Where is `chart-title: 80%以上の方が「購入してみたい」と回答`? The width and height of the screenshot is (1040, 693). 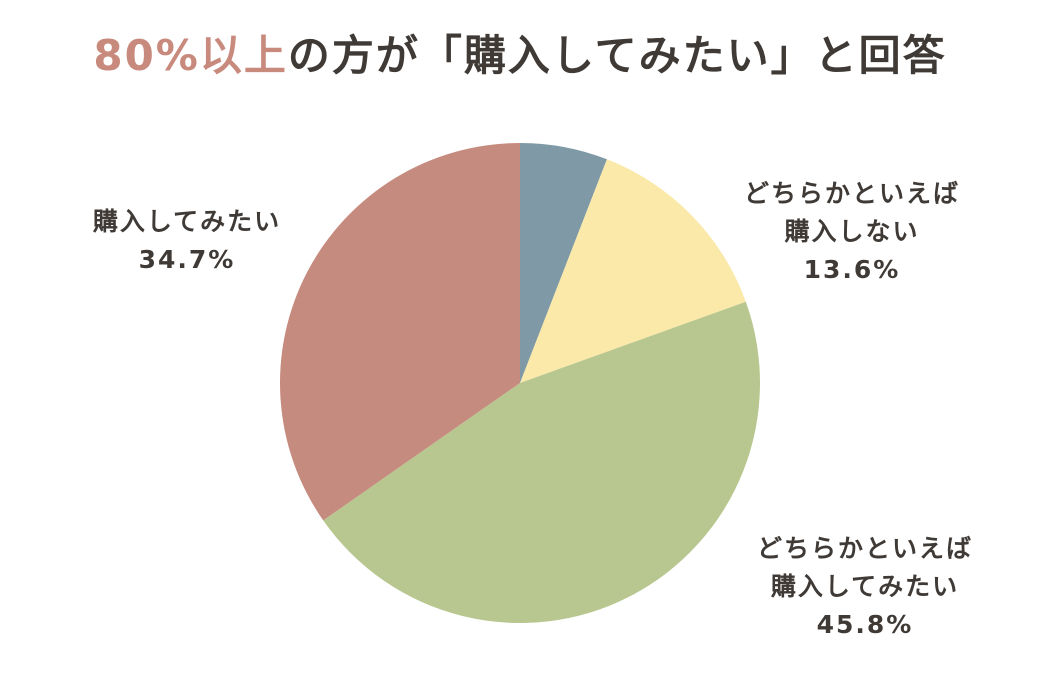 chart-title: 80%以上の方が「購入してみたい」と回答 is located at coordinates (520, 52).